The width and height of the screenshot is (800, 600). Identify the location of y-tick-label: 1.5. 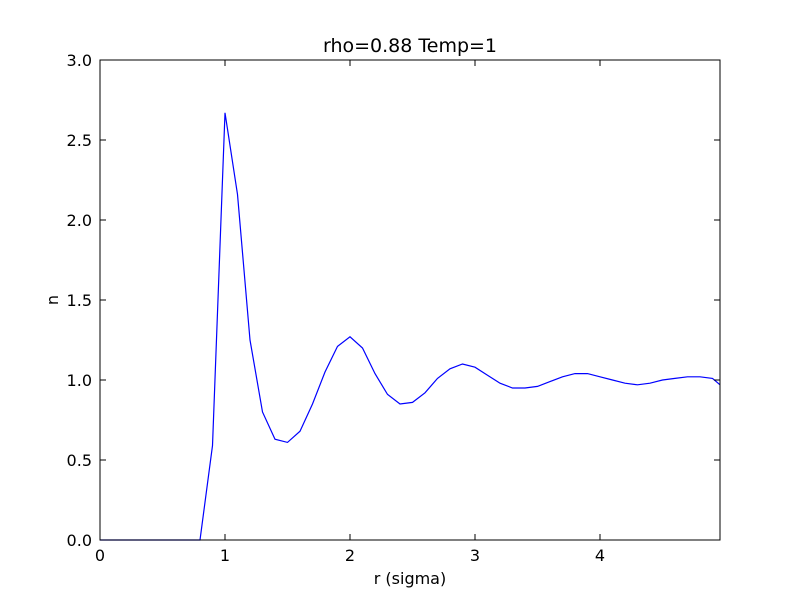
(79, 300).